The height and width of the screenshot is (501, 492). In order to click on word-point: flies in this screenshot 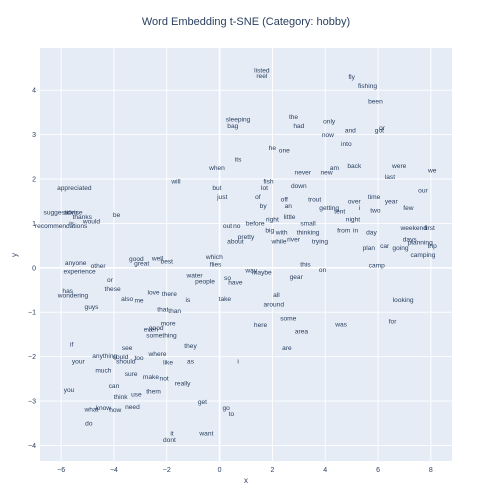, I will do `click(216, 265)`.